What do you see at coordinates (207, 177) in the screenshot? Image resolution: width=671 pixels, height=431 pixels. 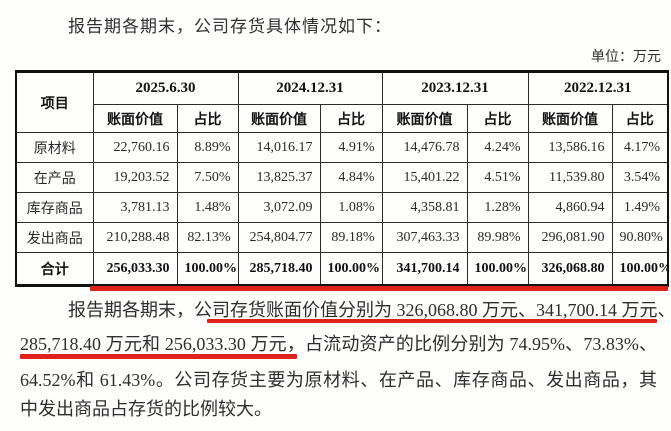 I see `ratio-cell: 7.50%` at bounding box center [207, 177].